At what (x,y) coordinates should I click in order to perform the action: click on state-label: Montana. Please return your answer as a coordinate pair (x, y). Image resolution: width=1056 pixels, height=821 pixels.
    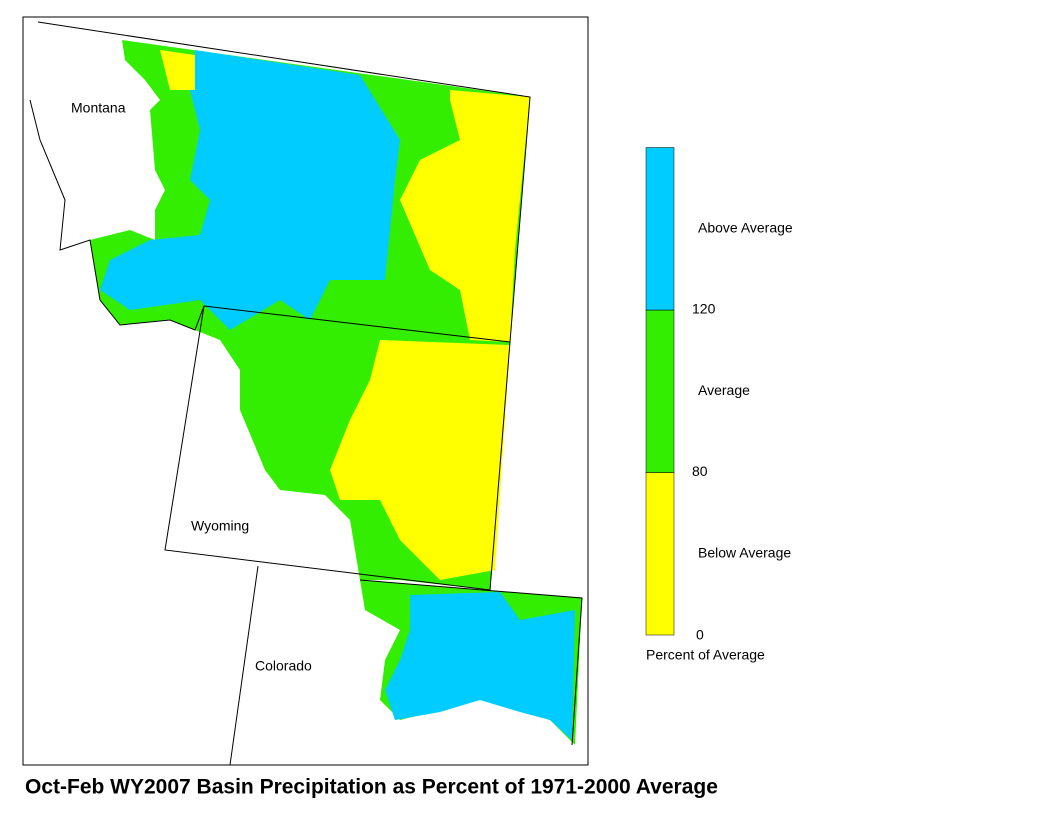
    Looking at the image, I should click on (98, 108).